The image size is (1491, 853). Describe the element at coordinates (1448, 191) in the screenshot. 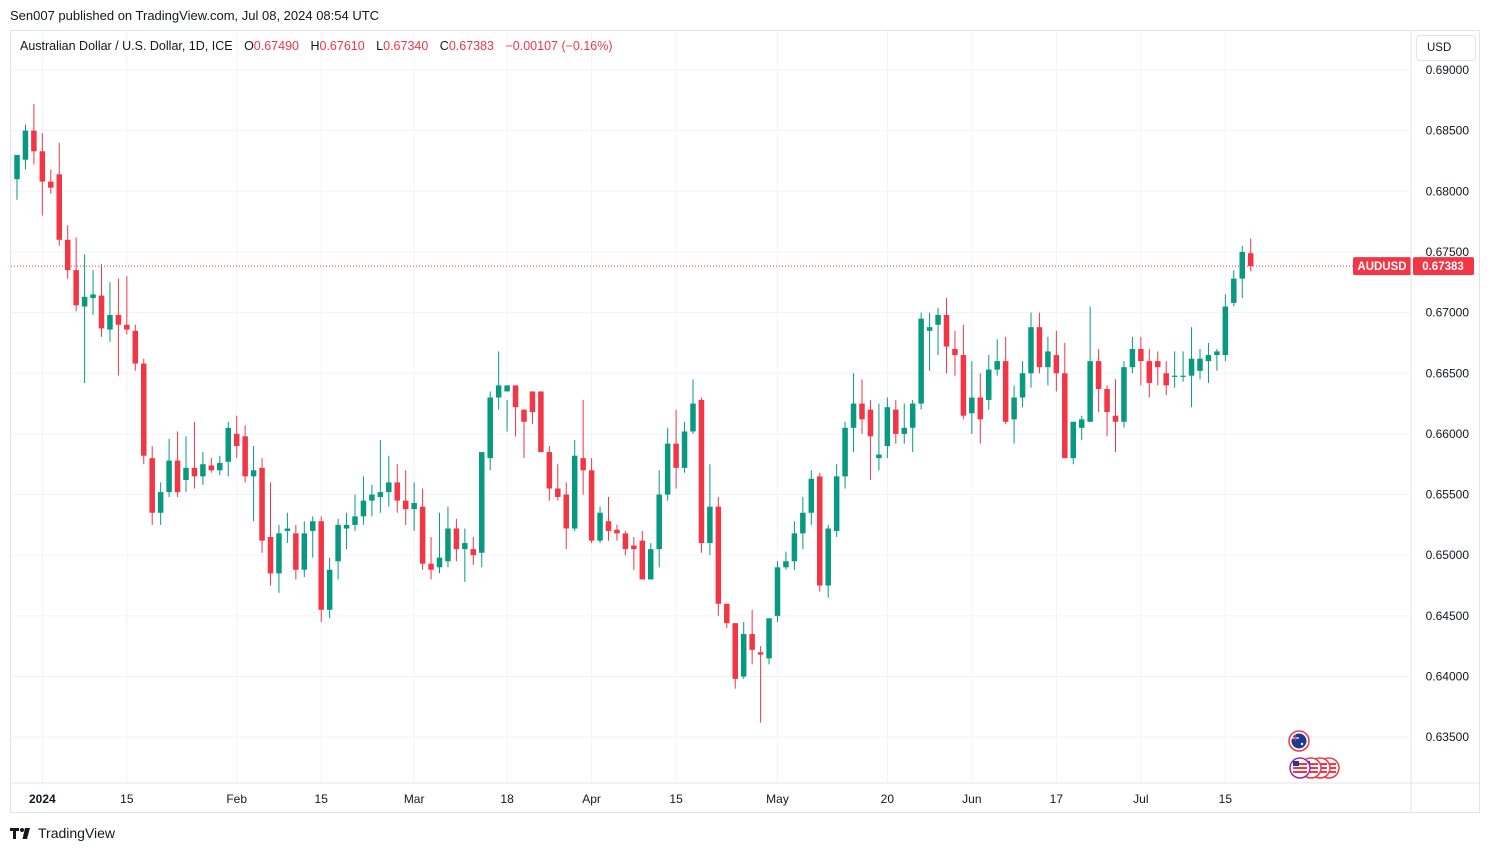

I see `y-tick-label: 0.68000` at that location.